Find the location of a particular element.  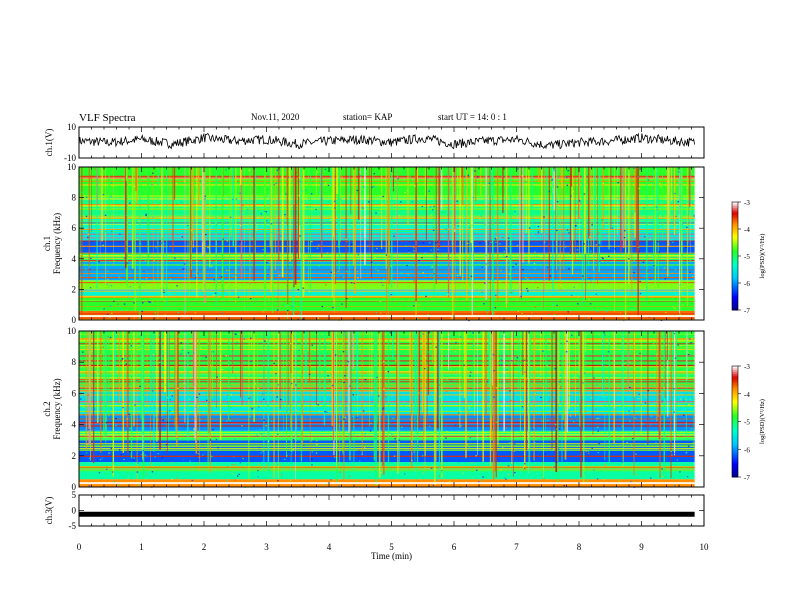

ch1-colorbar-tick-label: -5 is located at coordinates (747, 257).